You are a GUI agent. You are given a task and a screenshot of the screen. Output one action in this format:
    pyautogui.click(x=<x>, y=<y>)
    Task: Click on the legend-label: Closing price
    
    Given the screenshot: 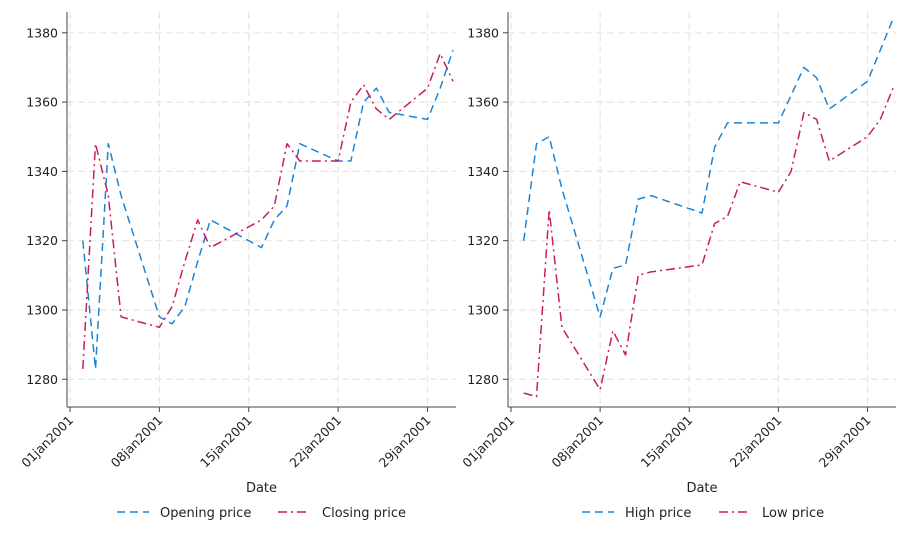 What is the action you would take?
    pyautogui.click(x=364, y=513)
    